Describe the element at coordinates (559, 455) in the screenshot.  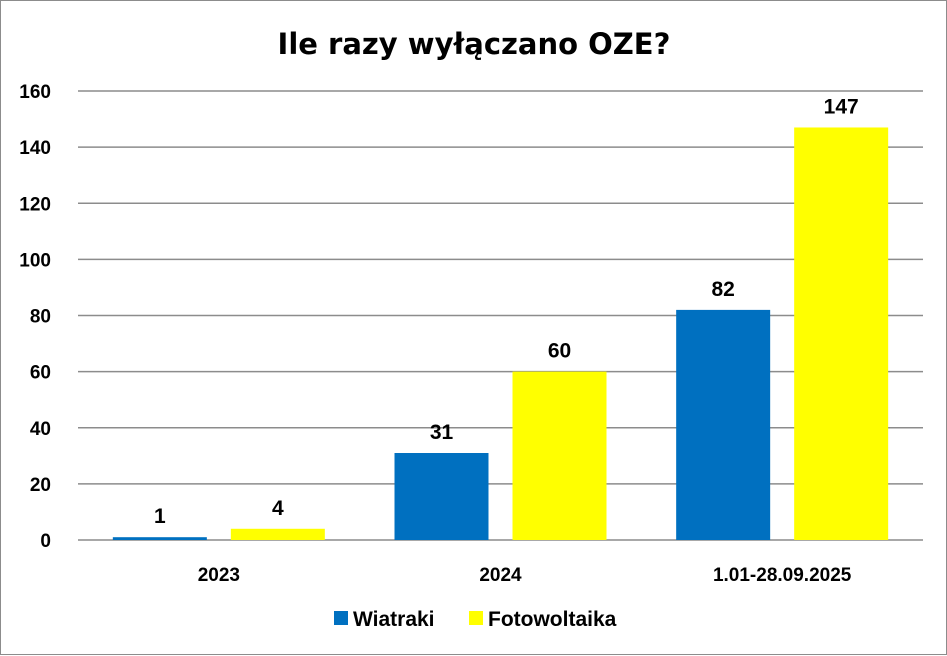
I see `bar-fotowoltaika-2024` at that location.